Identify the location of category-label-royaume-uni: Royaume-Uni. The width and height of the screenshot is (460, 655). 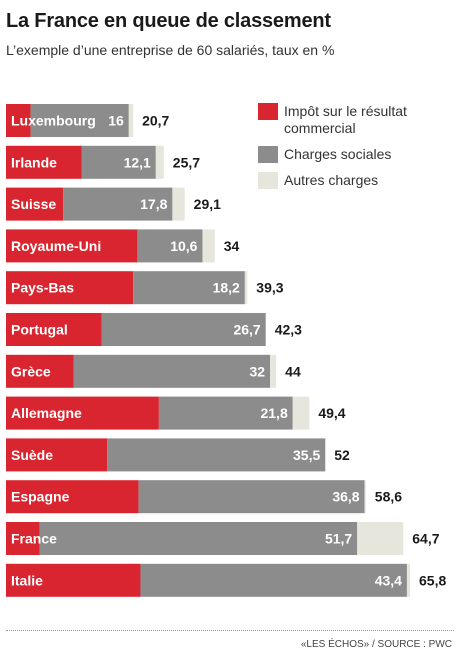
(56, 246).